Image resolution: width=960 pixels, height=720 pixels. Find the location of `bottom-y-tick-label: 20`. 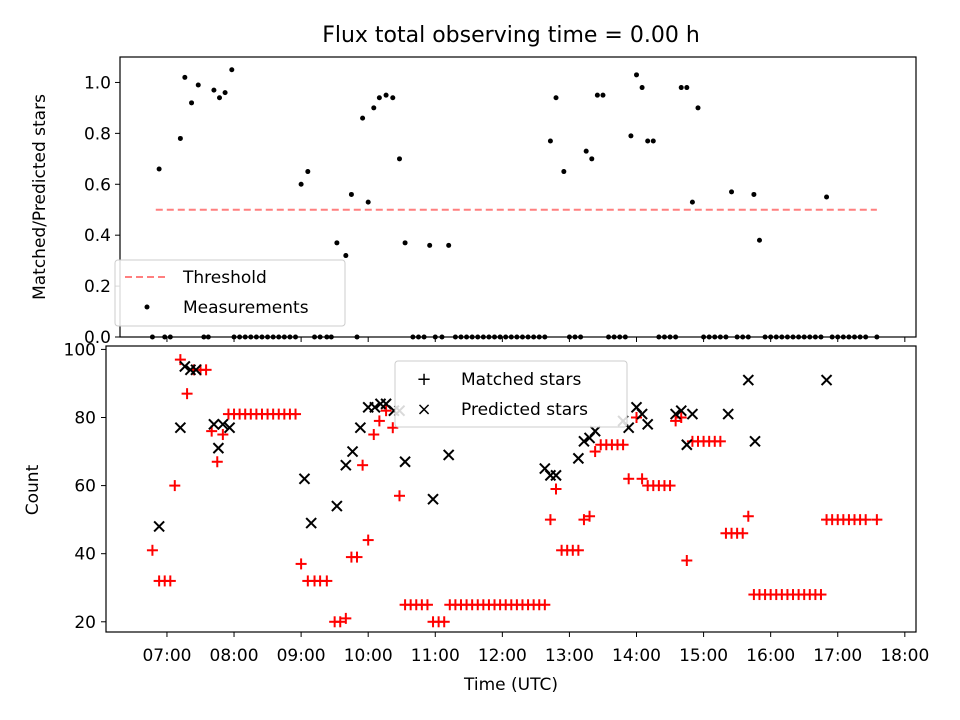

bottom-y-tick-label: 20 is located at coordinates (85, 623).